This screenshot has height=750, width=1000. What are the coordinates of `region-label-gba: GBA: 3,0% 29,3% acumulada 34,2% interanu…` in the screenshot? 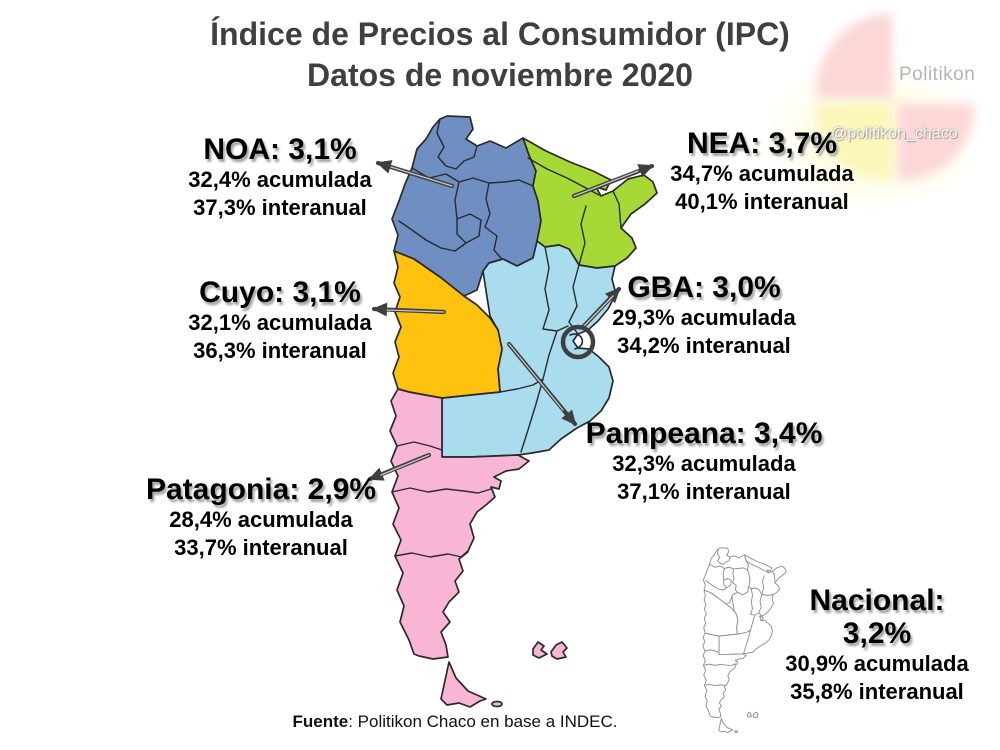 It's located at (703, 315).